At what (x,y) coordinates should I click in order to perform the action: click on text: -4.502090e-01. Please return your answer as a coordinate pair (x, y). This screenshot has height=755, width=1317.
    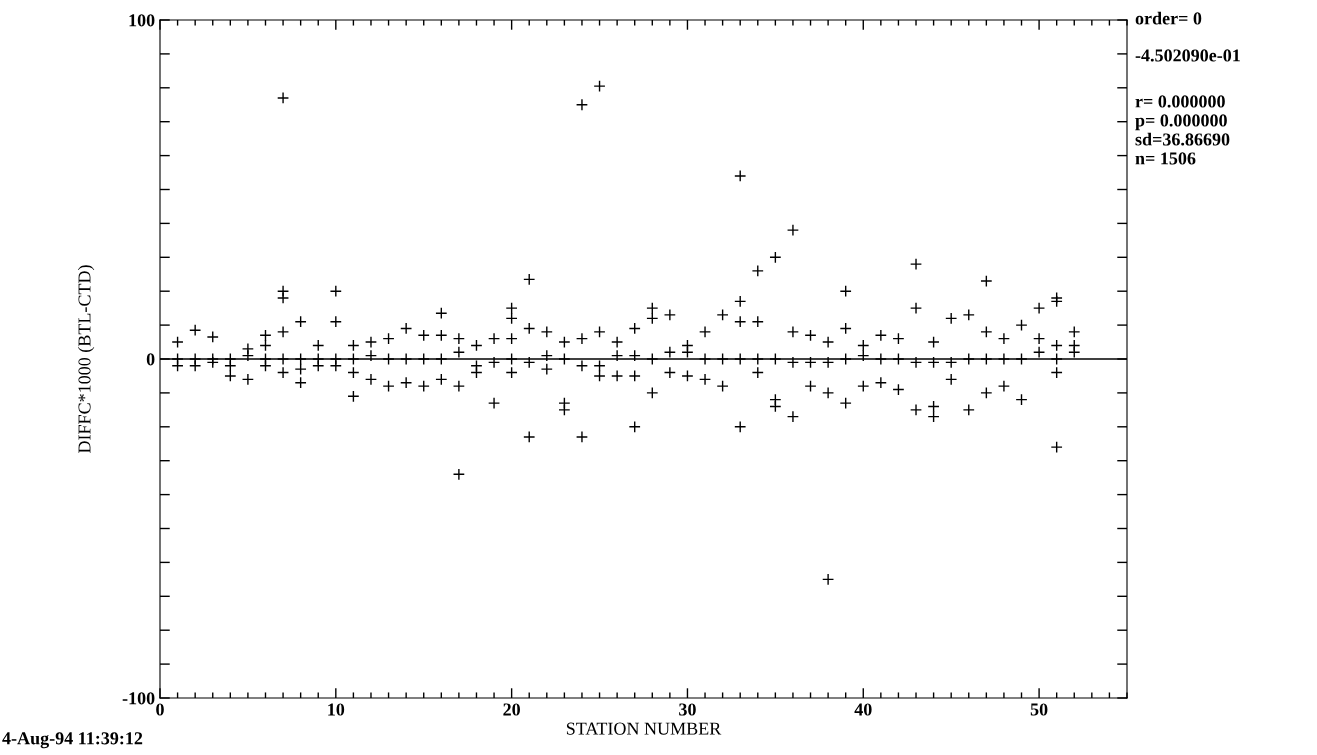
    Looking at the image, I should click on (1187, 55).